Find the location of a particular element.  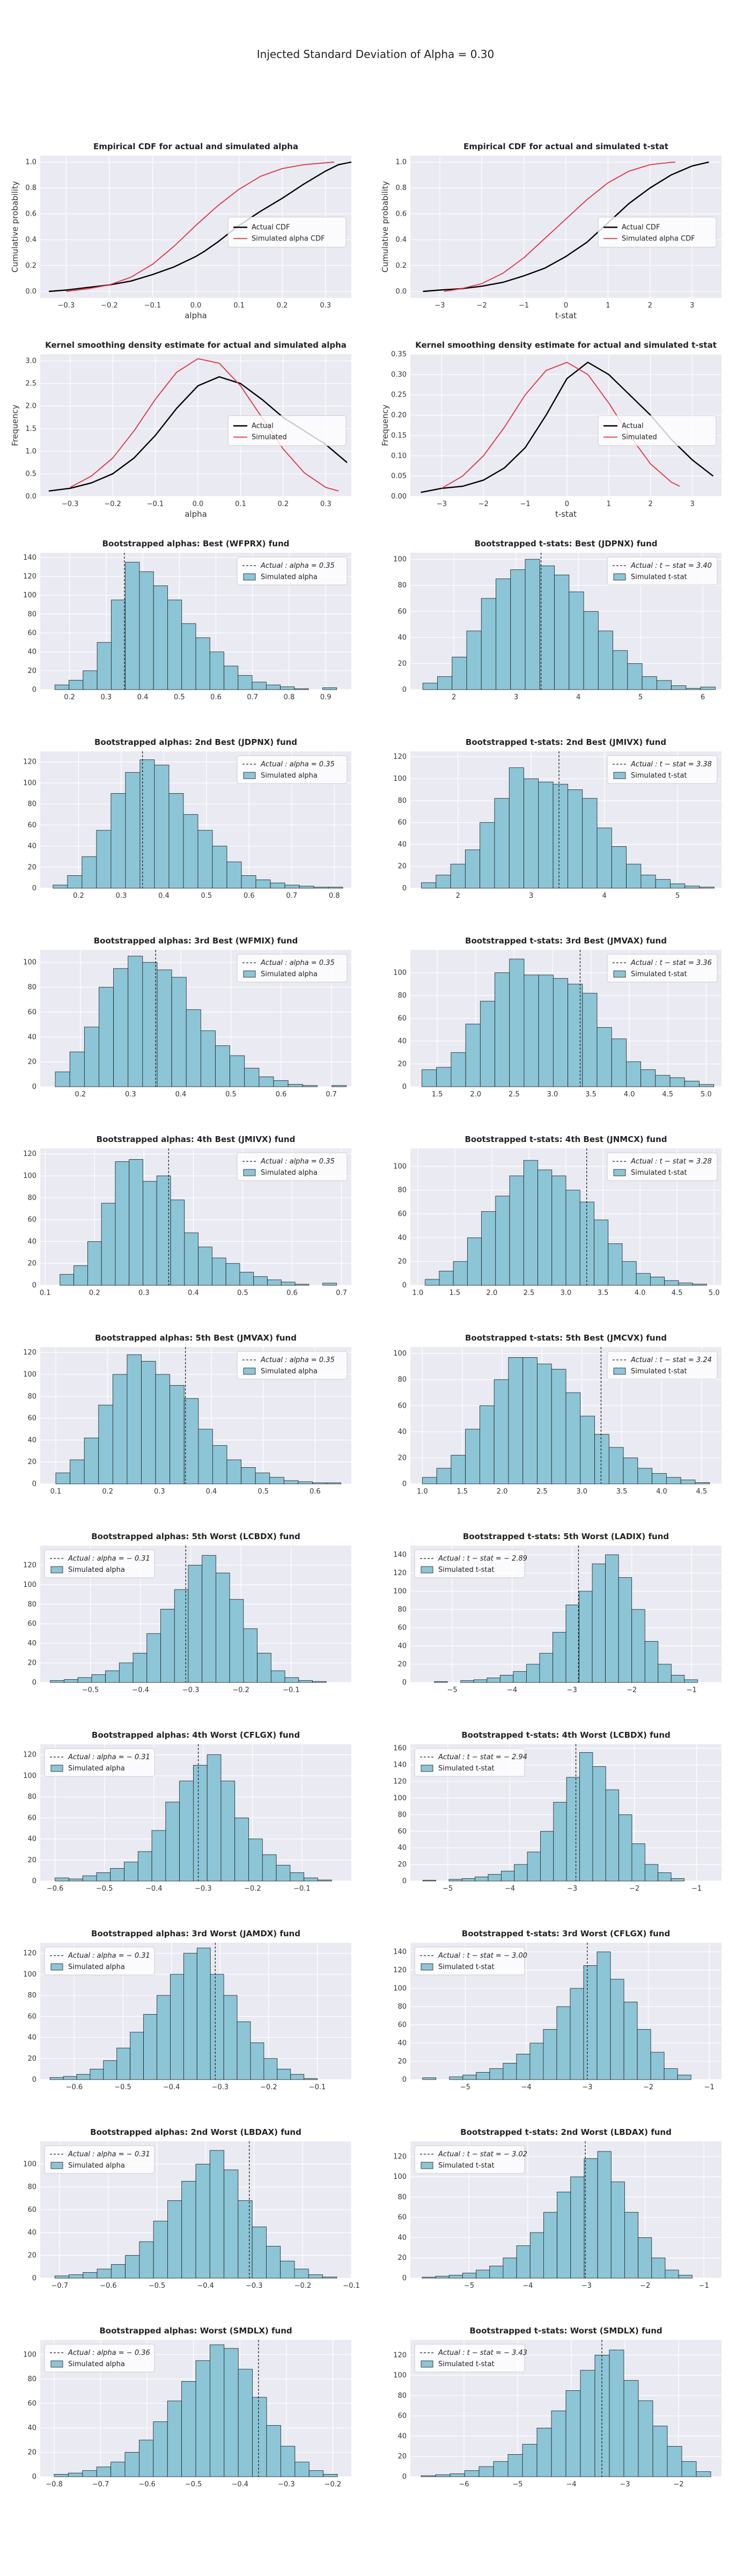

x-tick-label: 6 is located at coordinates (703, 697).